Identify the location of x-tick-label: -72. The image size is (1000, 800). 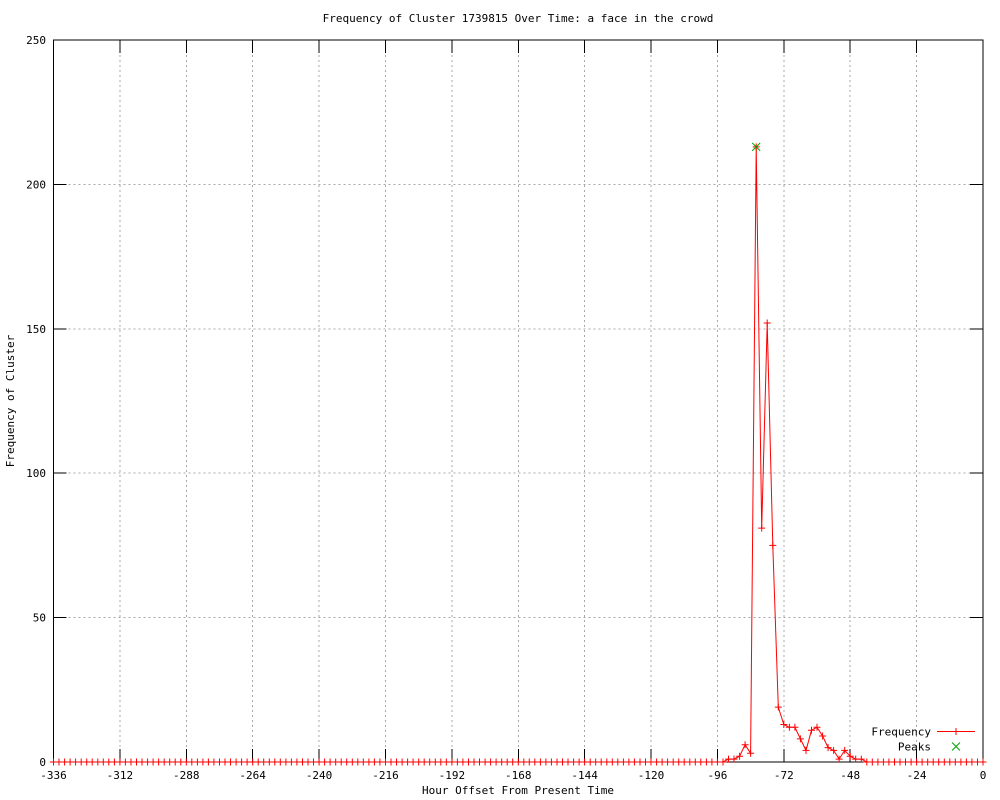
(784, 775).